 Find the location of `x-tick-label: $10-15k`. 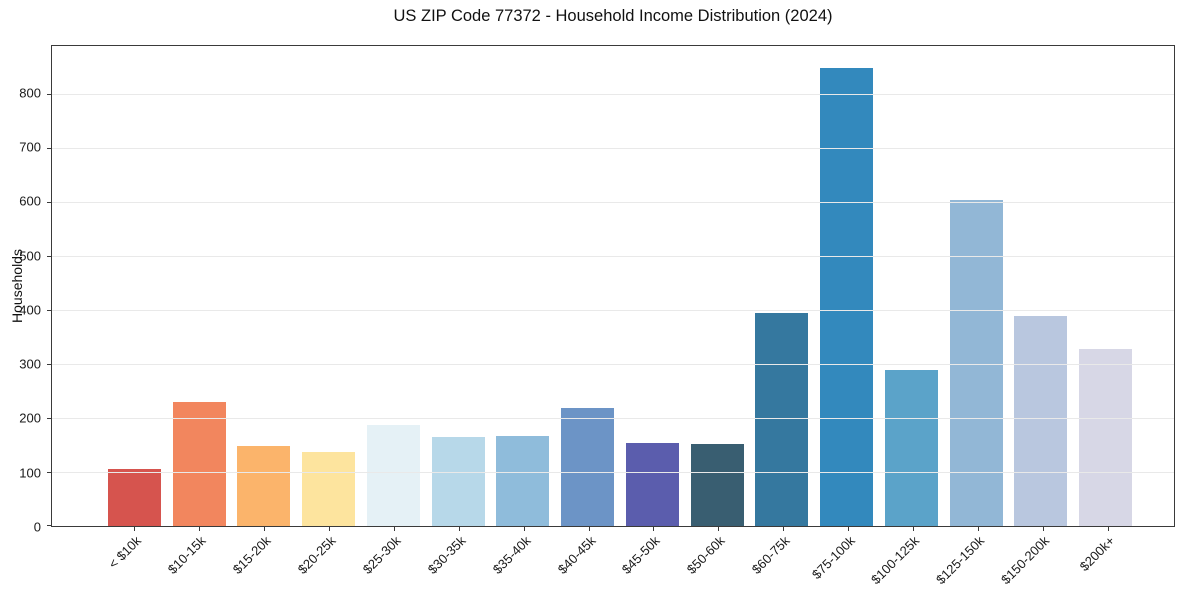

x-tick-label: $10-15k is located at coordinates (187, 555).